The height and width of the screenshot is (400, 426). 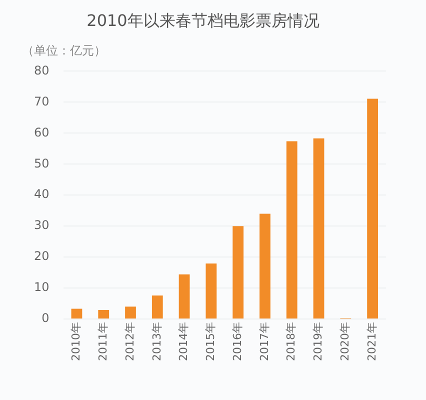 What do you see at coordinates (42, 101) in the screenshot?
I see `y-tick-label: 70` at bounding box center [42, 101].